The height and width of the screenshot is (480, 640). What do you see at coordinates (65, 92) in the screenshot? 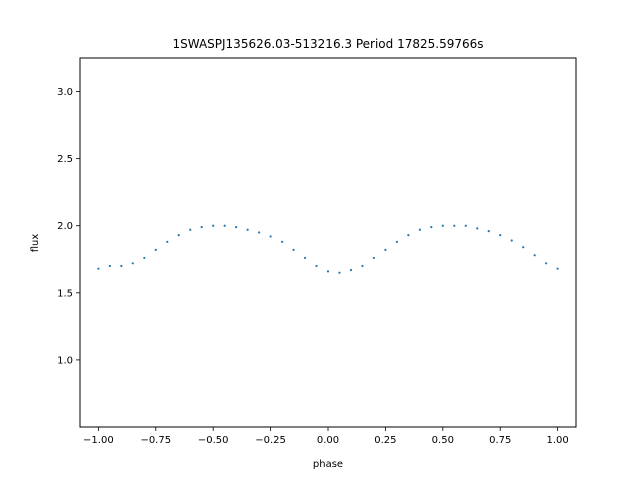
I see `y-tick-label: 3.0` at bounding box center [65, 92].